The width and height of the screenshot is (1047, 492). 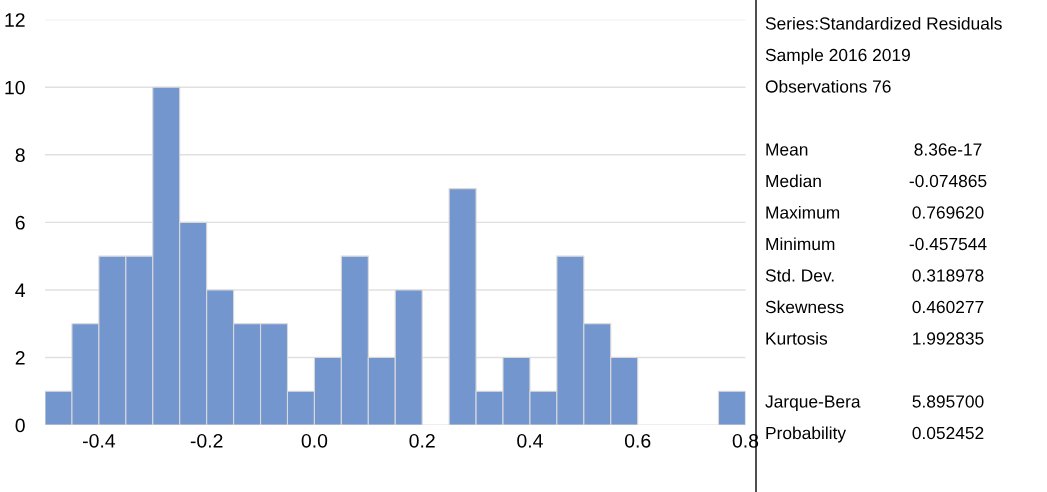 I want to click on text: Mean 8.36e-17, so click(x=874, y=149).